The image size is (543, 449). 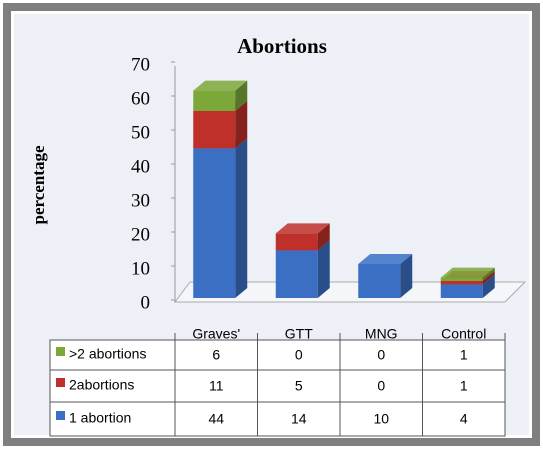 I want to click on y-tick-label: 10, so click(x=140, y=268).